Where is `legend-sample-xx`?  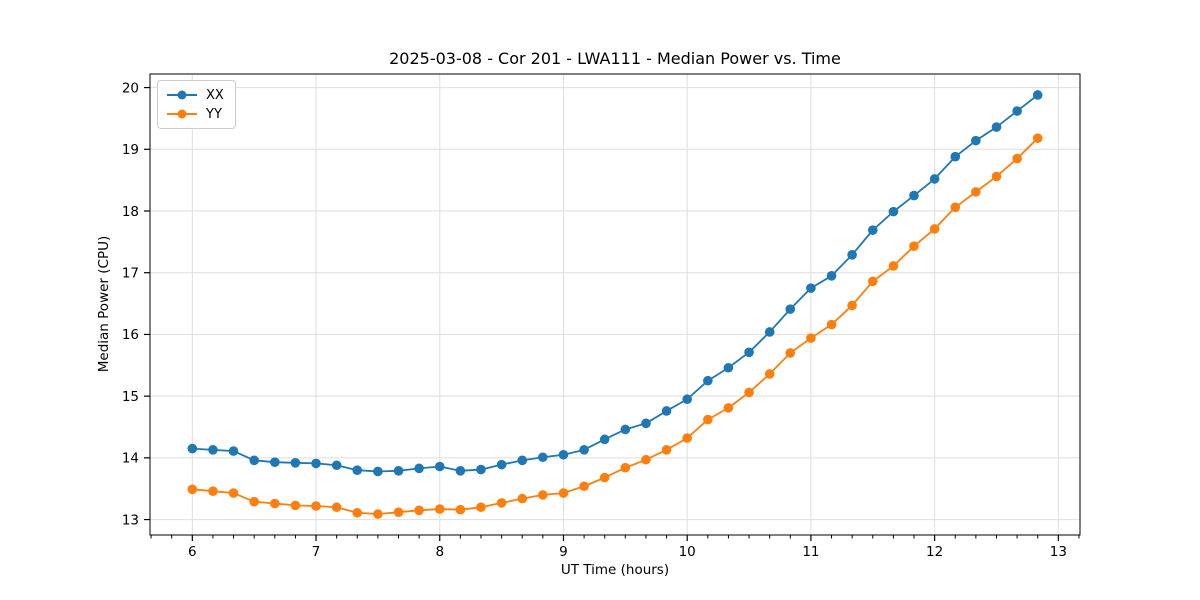 legend-sample-xx is located at coordinates (182, 95).